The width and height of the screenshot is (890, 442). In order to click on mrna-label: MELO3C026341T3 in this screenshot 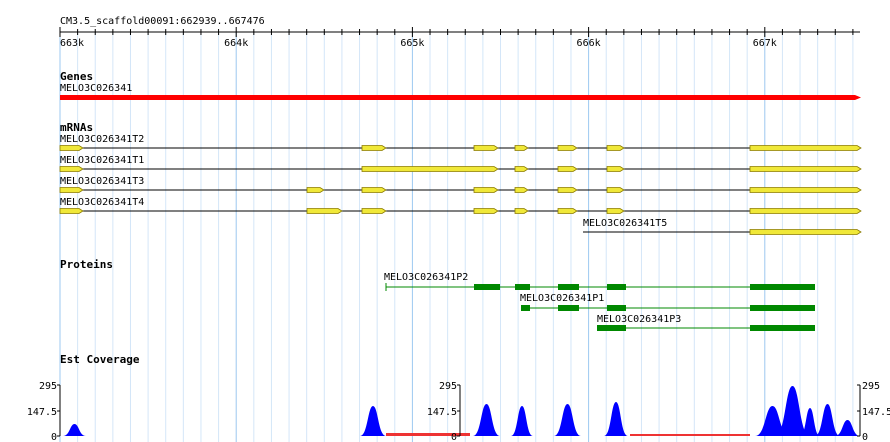, I will do `click(102, 181)`.